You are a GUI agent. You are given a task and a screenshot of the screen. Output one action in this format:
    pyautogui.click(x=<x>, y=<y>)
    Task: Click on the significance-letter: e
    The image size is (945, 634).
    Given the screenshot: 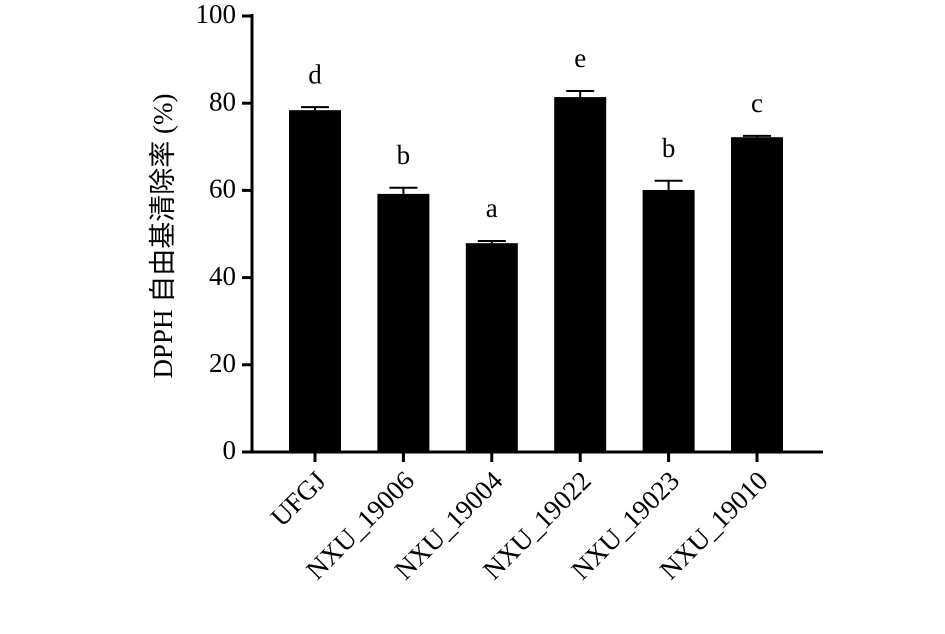 What is the action you would take?
    pyautogui.click(x=580, y=58)
    